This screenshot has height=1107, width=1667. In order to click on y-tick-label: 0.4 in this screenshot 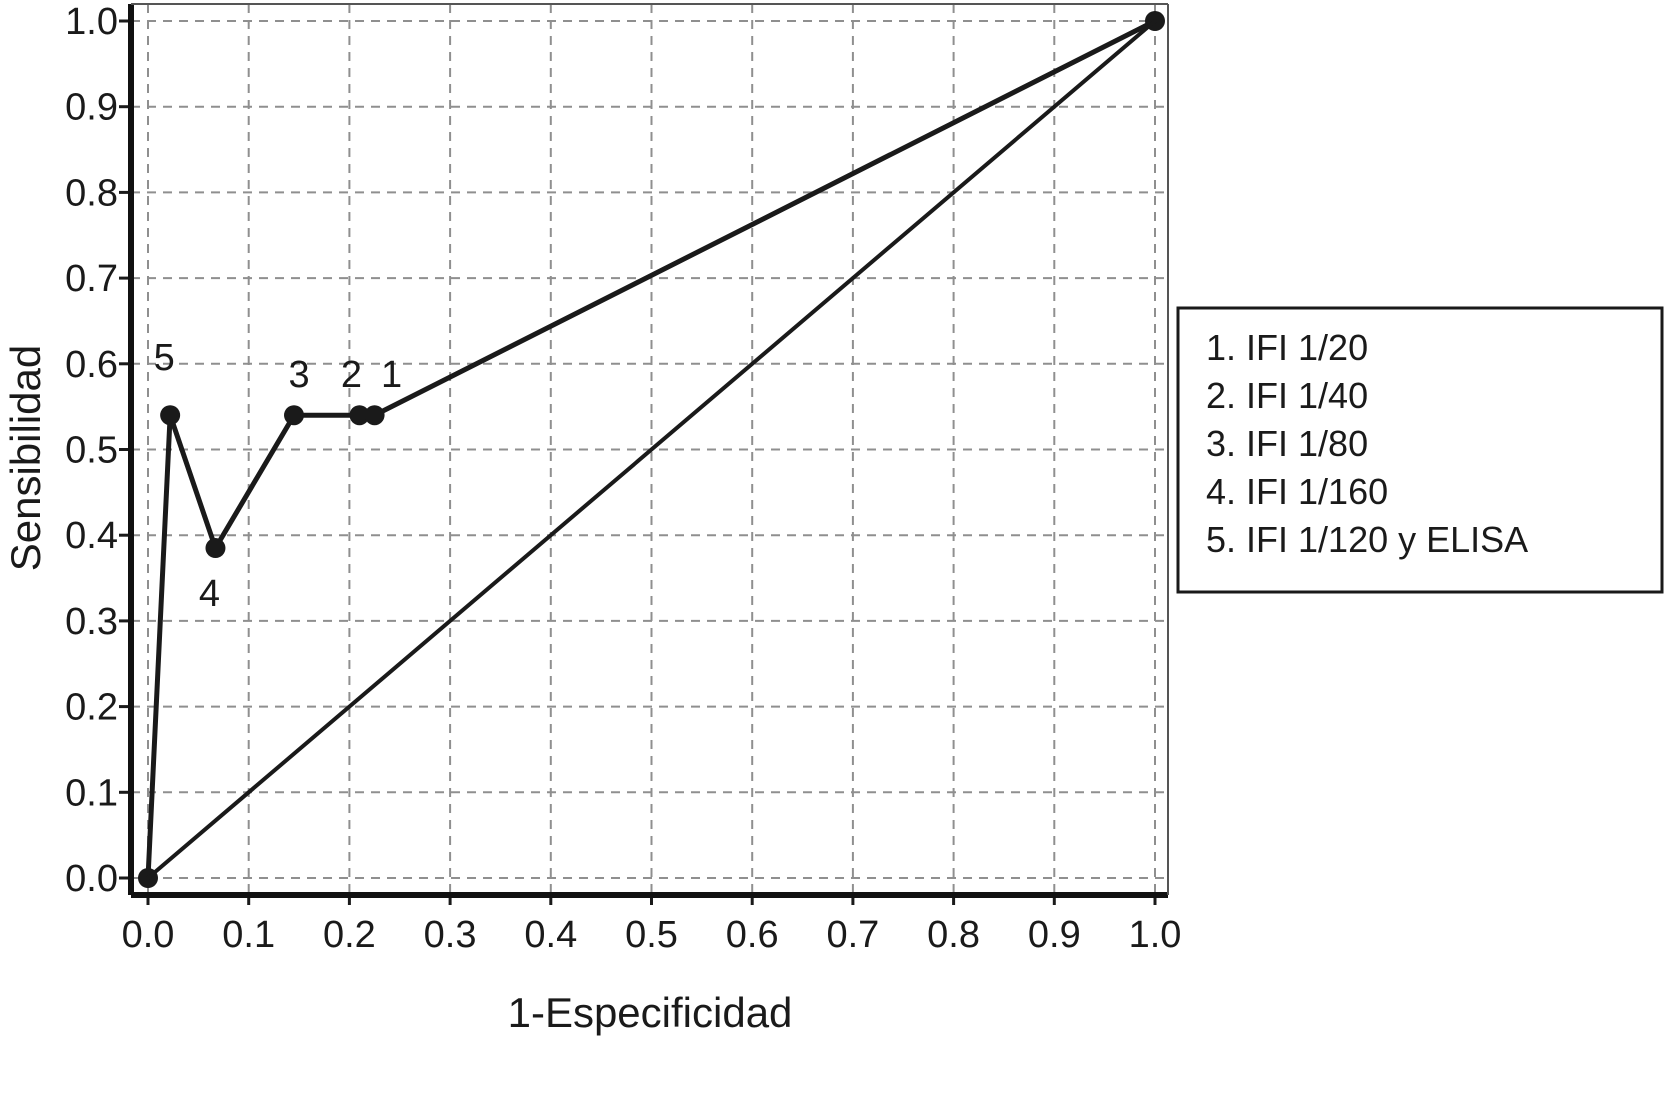, I will do `click(91, 536)`.